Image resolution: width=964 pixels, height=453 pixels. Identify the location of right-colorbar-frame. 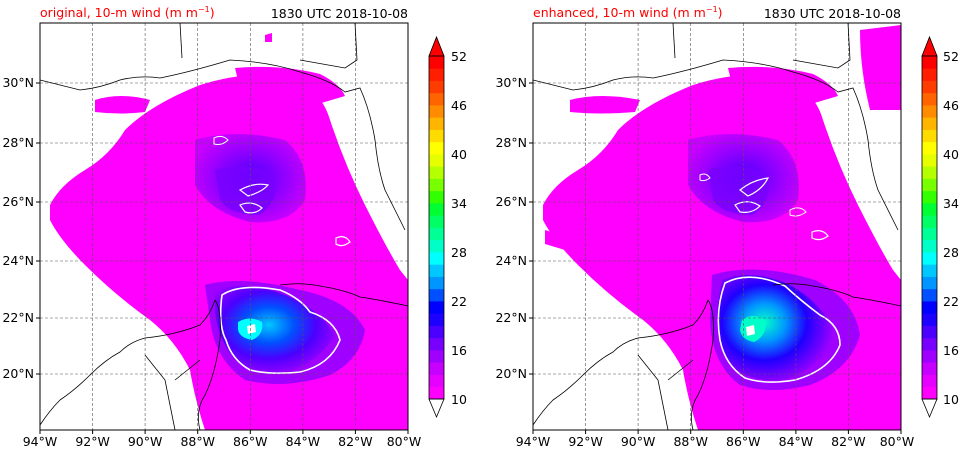
(929, 227).